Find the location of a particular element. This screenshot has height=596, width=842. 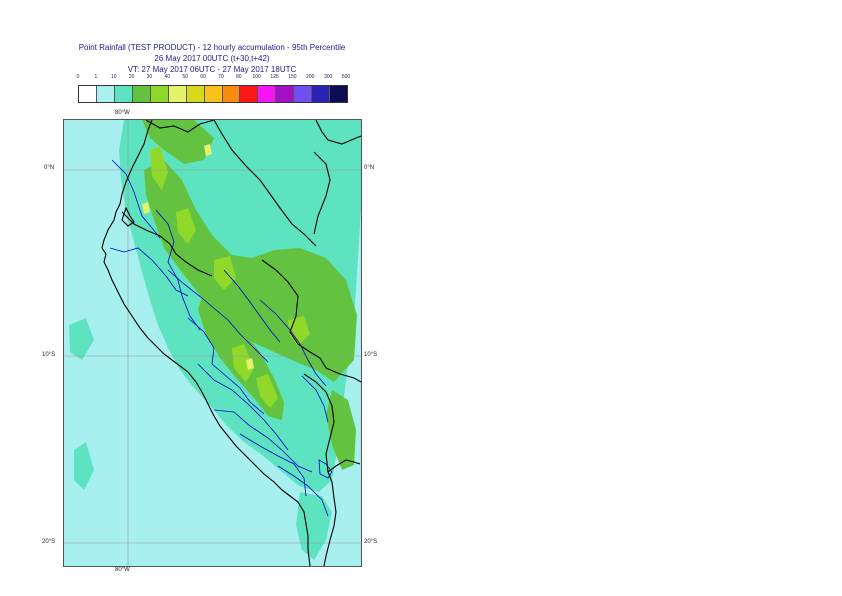

legend-threshold-label: 0 is located at coordinates (78, 77).